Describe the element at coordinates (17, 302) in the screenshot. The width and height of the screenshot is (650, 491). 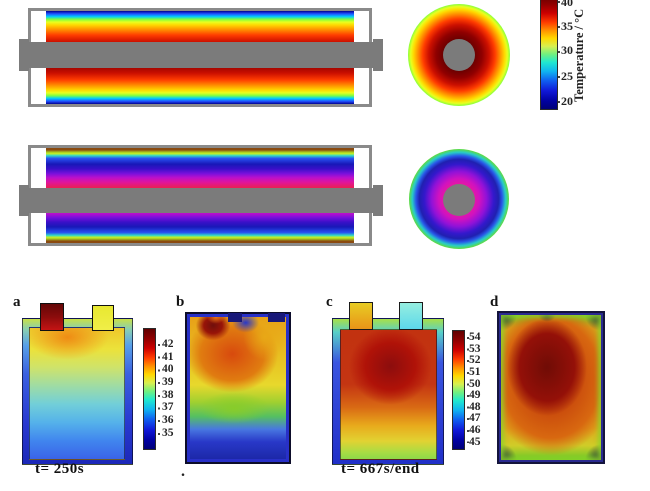
I see `panel-a-label: a` at that location.